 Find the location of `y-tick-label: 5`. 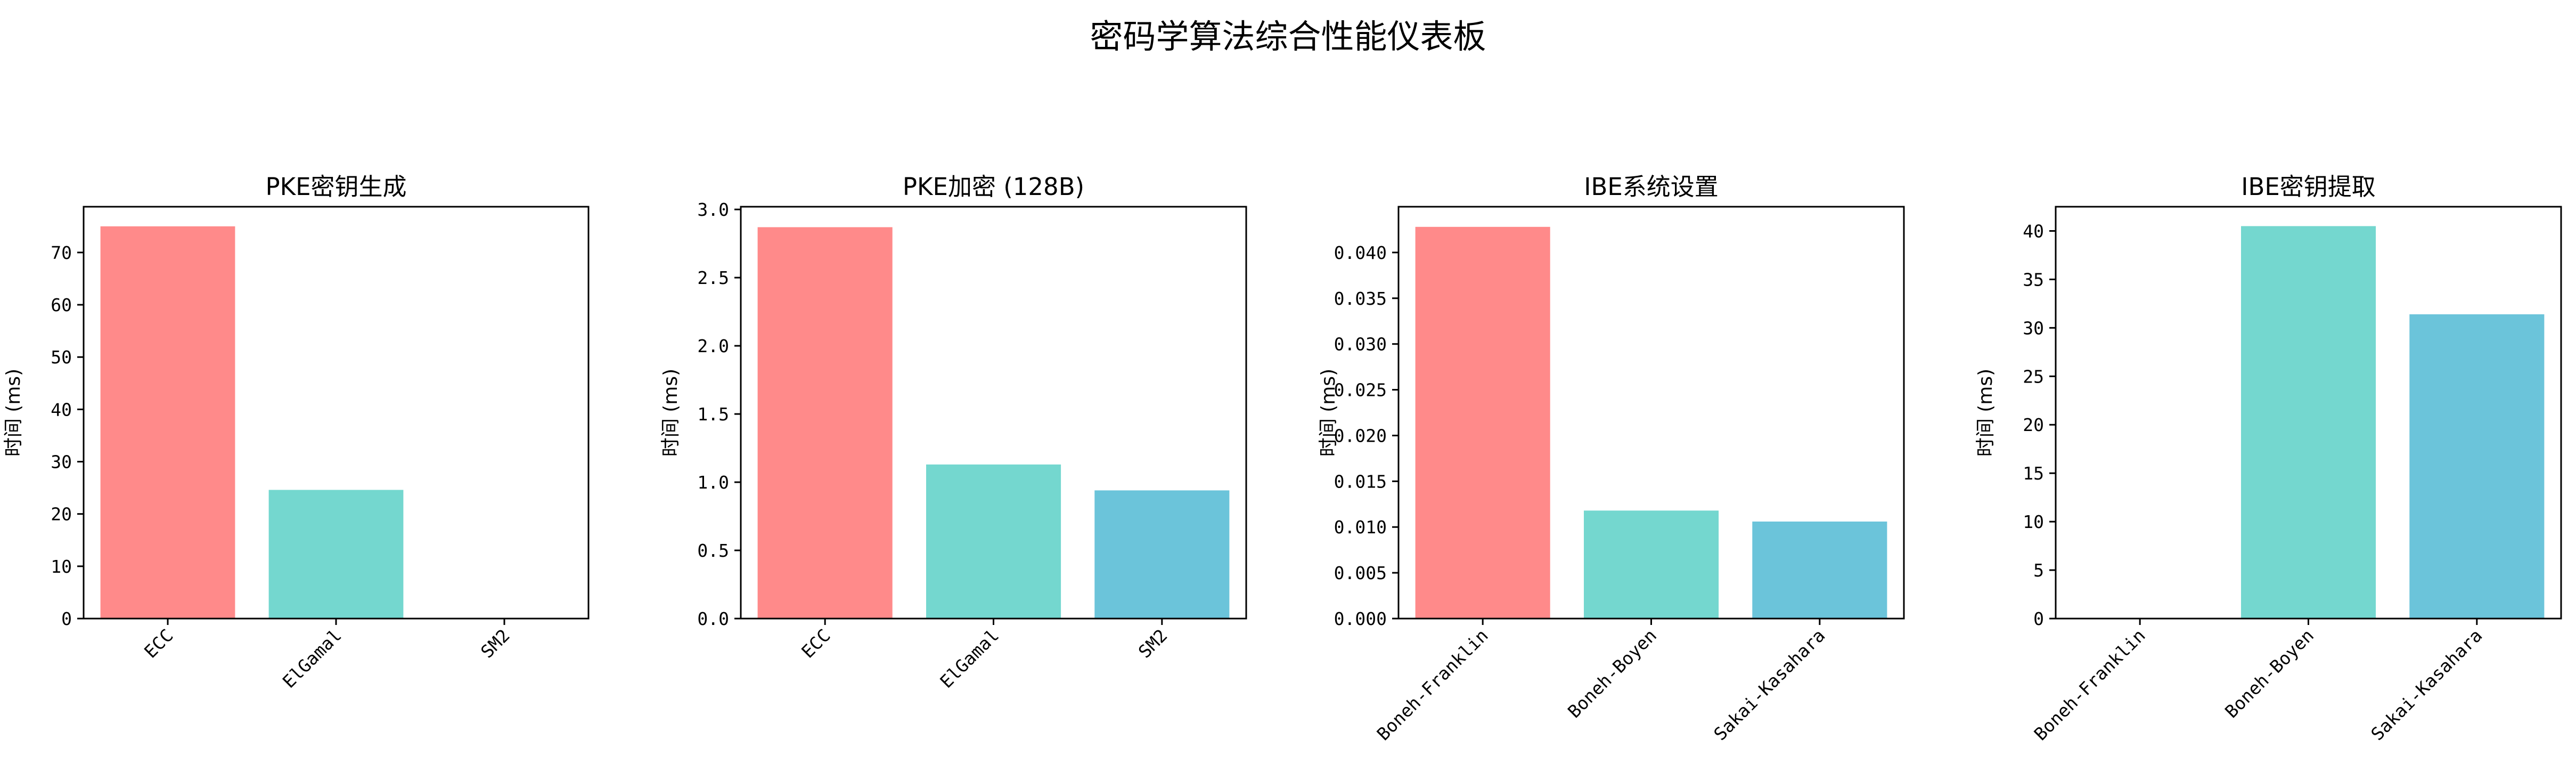

y-tick-label: 5 is located at coordinates (2038, 571).